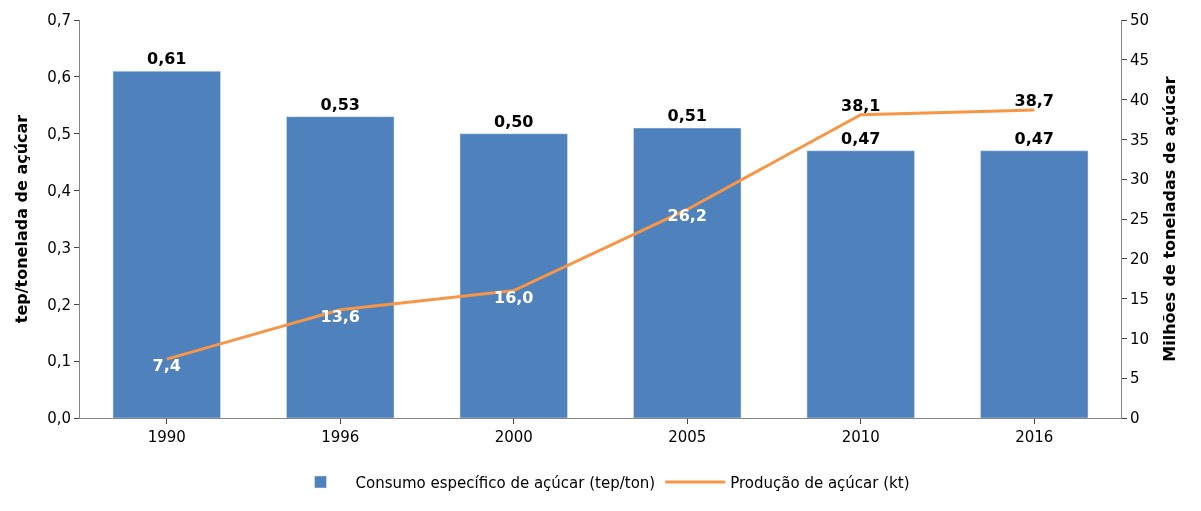 The height and width of the screenshot is (511, 1201). I want to click on x-tick-label: 2005, so click(687, 437).